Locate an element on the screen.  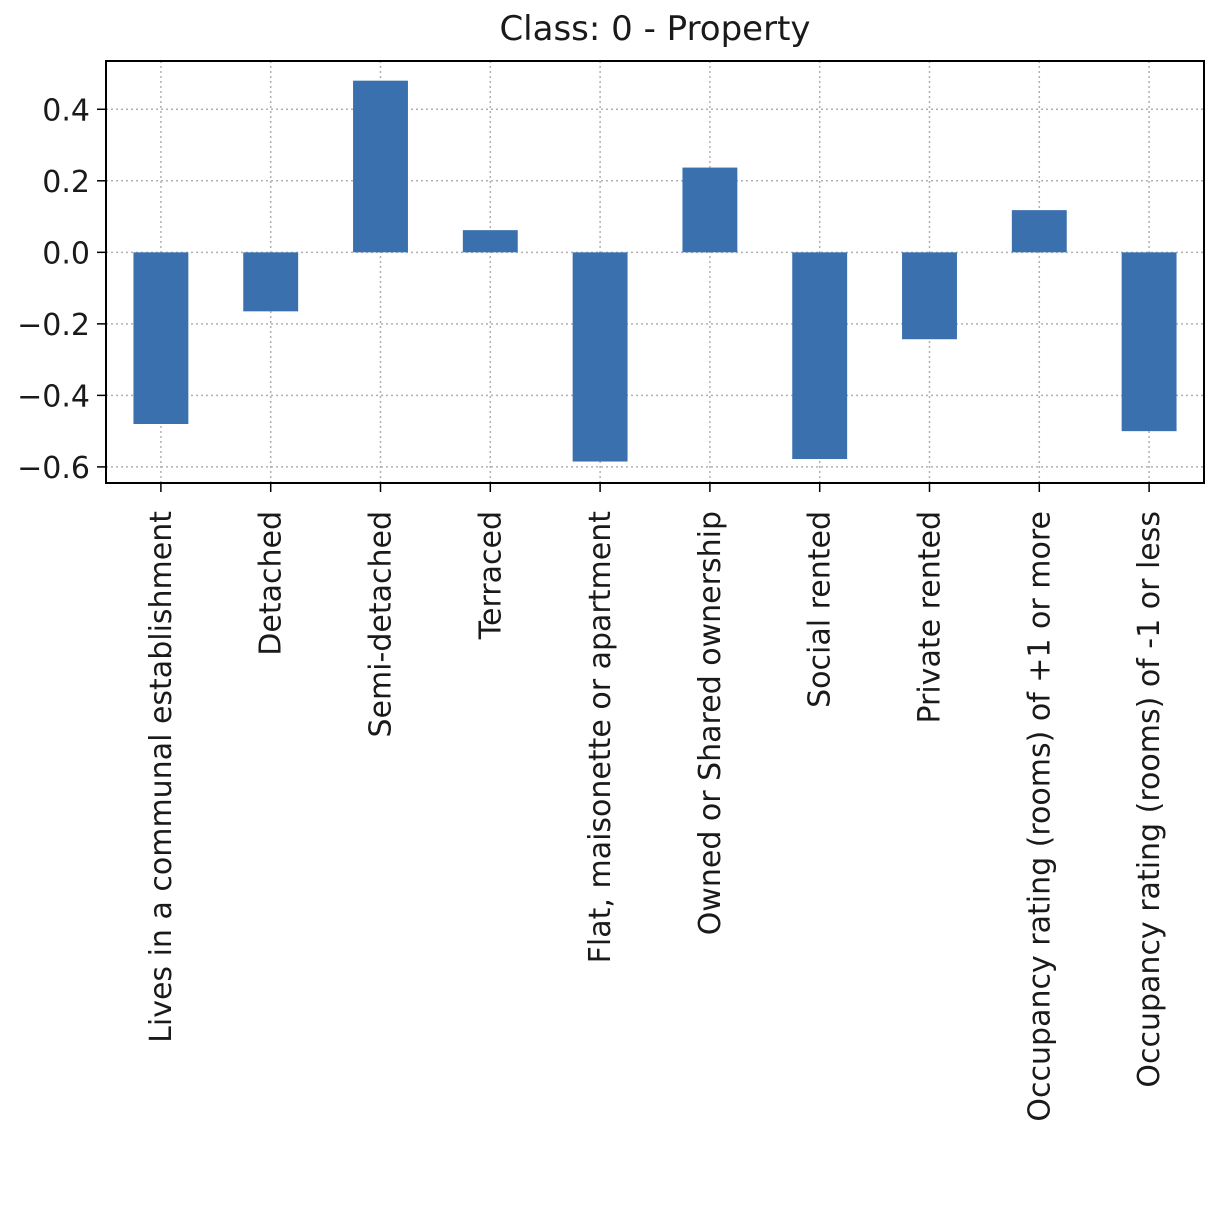
y-tick-label: 0.2 is located at coordinates (66, 182).